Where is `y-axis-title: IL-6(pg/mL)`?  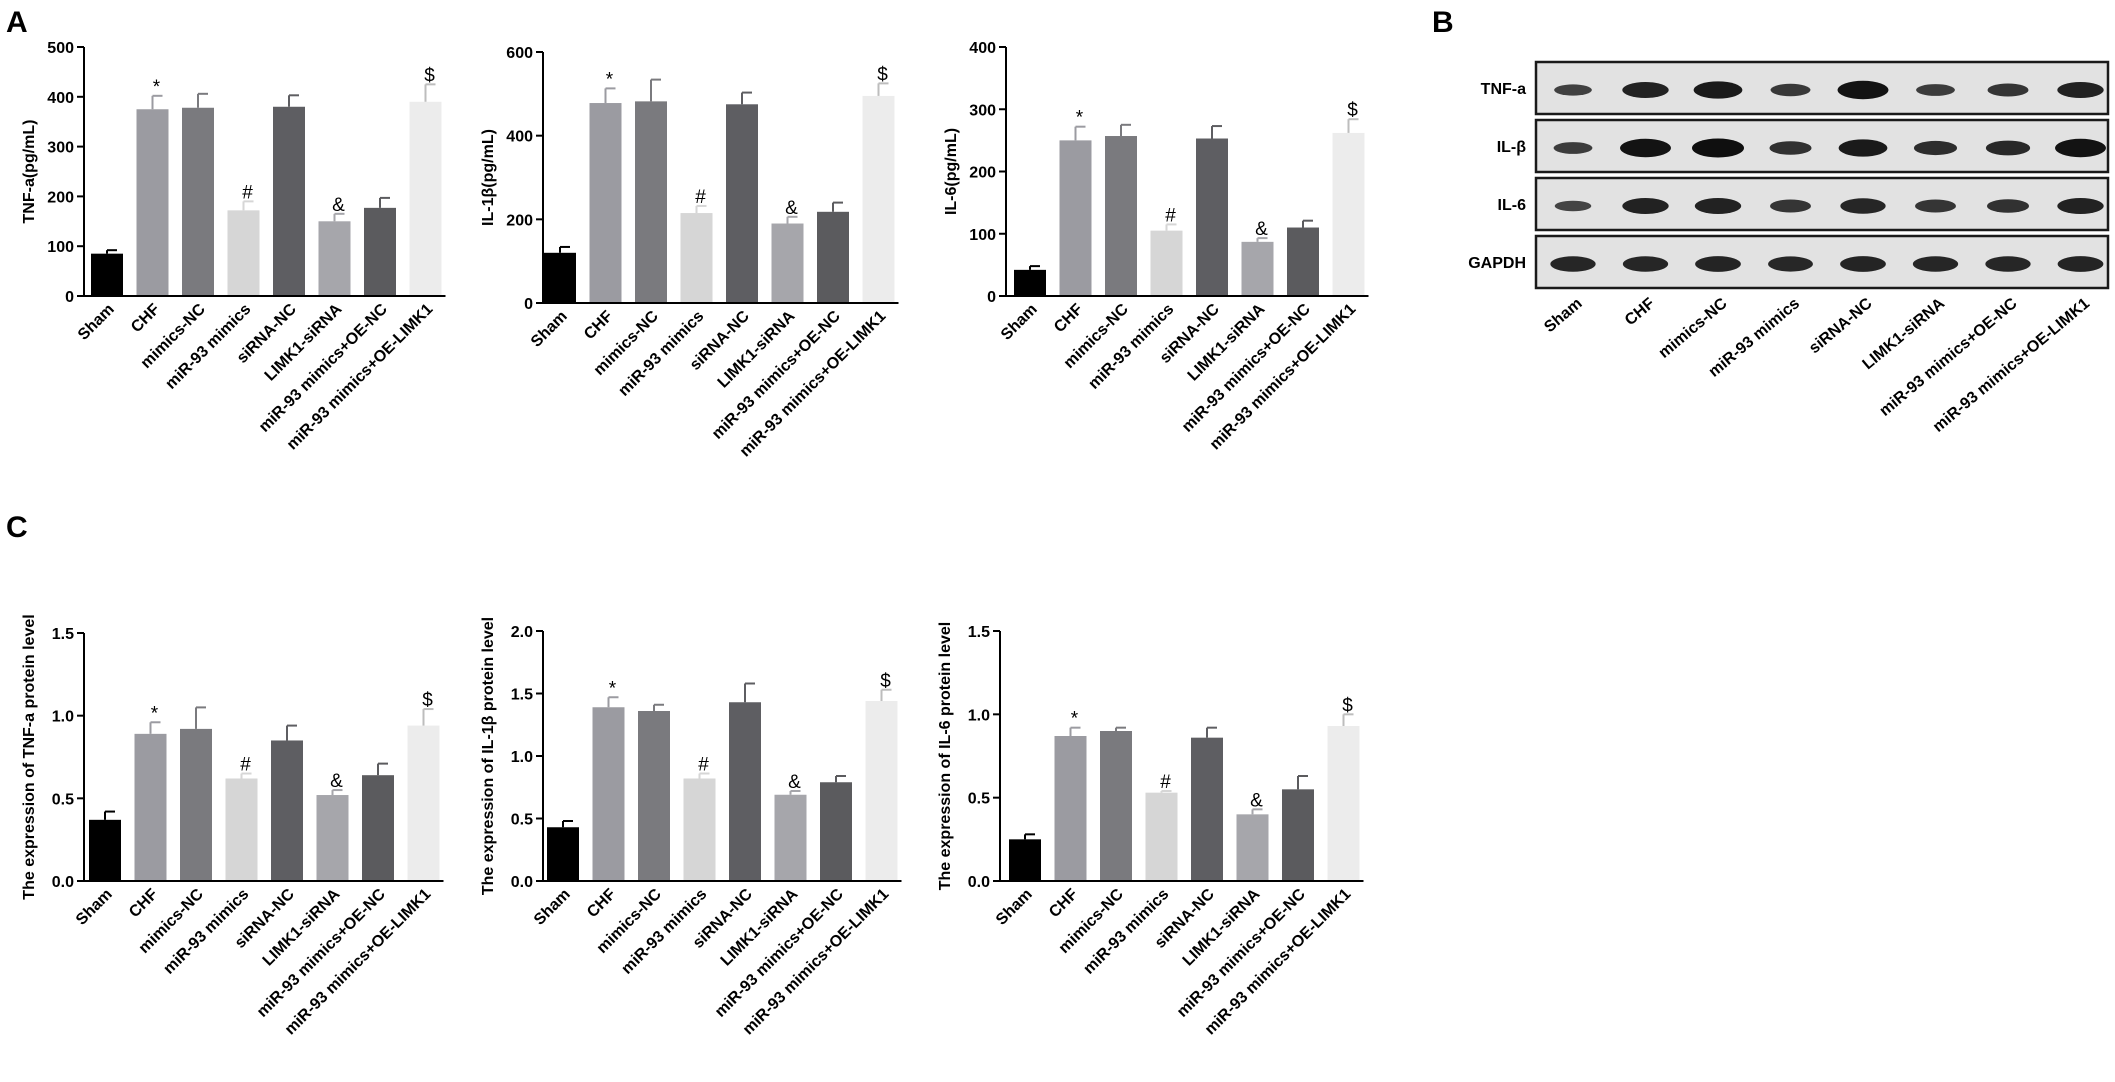 y-axis-title: IL-6(pg/mL) is located at coordinates (951, 171).